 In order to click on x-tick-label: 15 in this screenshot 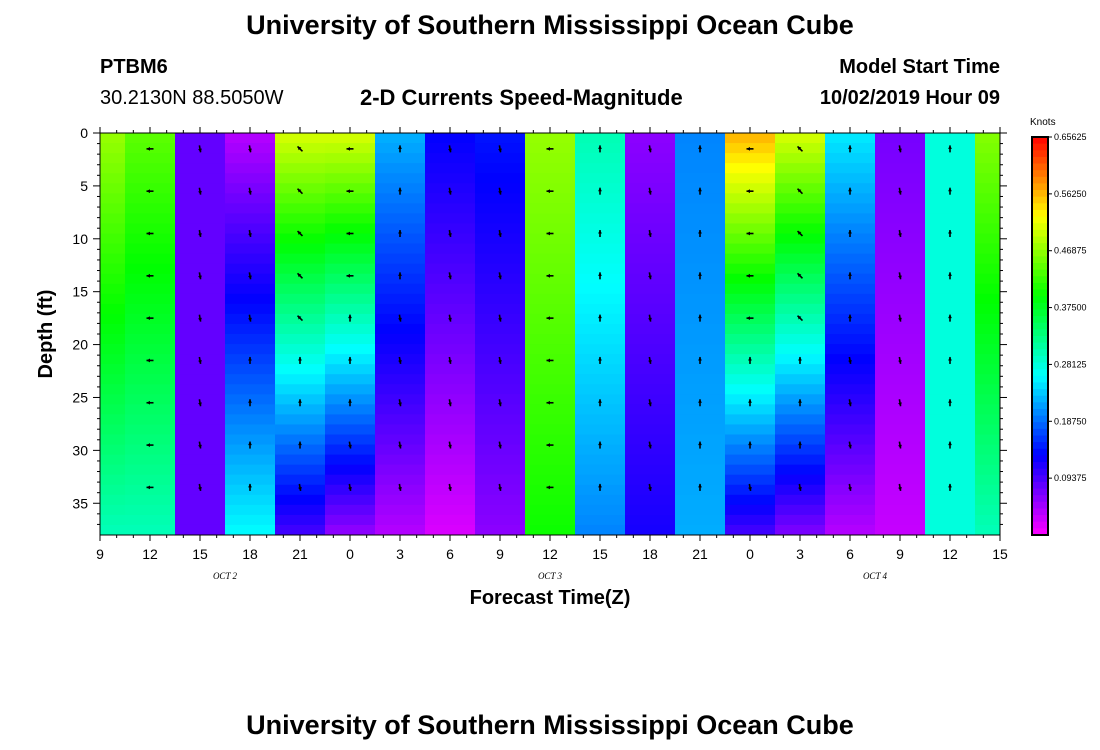, I will do `click(600, 554)`.